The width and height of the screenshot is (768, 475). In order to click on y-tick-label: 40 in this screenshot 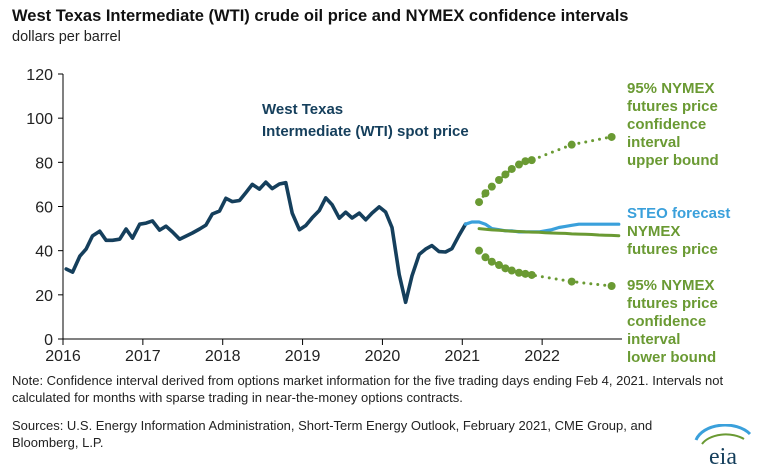, I will do `click(44, 252)`.